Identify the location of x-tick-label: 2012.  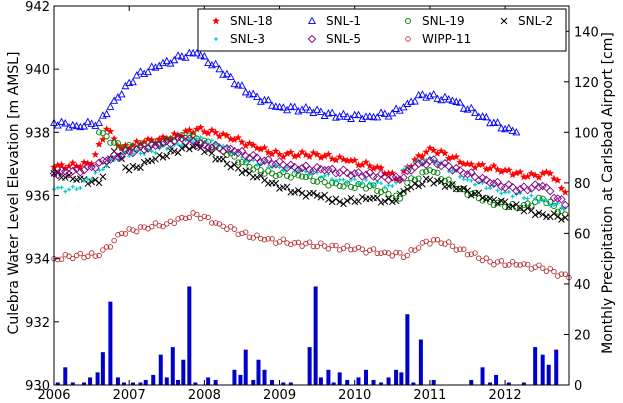
(505, 395).